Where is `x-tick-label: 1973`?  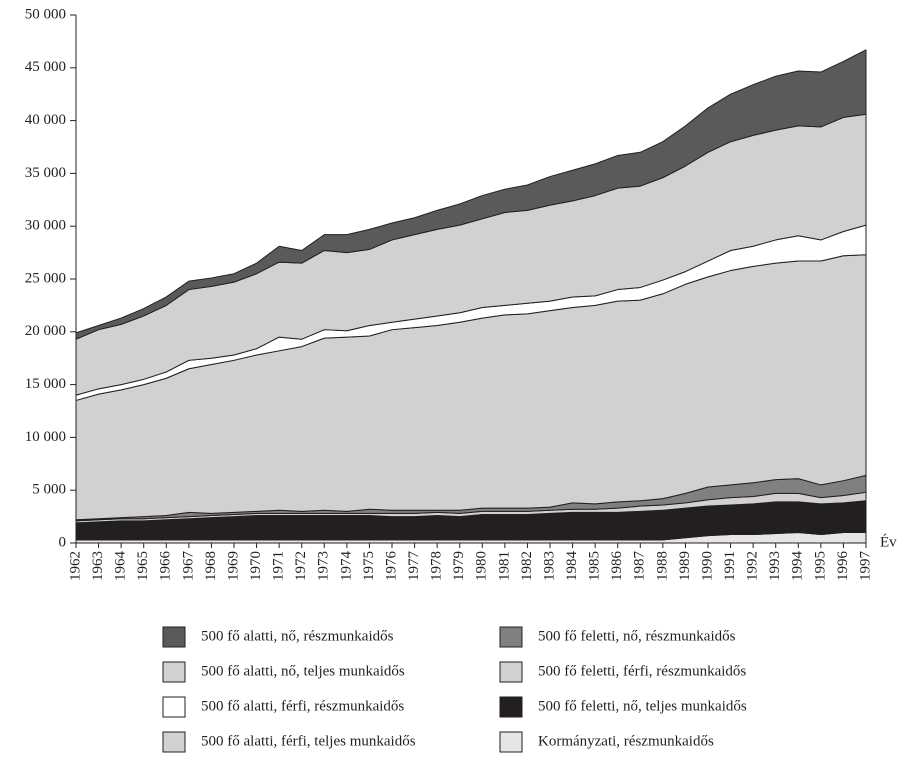 x-tick-label: 1973 is located at coordinates (324, 566).